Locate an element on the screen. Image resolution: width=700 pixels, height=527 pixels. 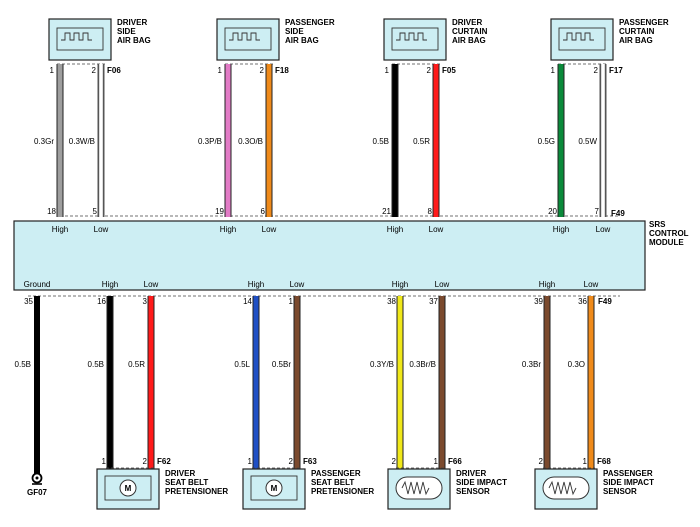
connector-id: F17 is located at coordinates (616, 70).